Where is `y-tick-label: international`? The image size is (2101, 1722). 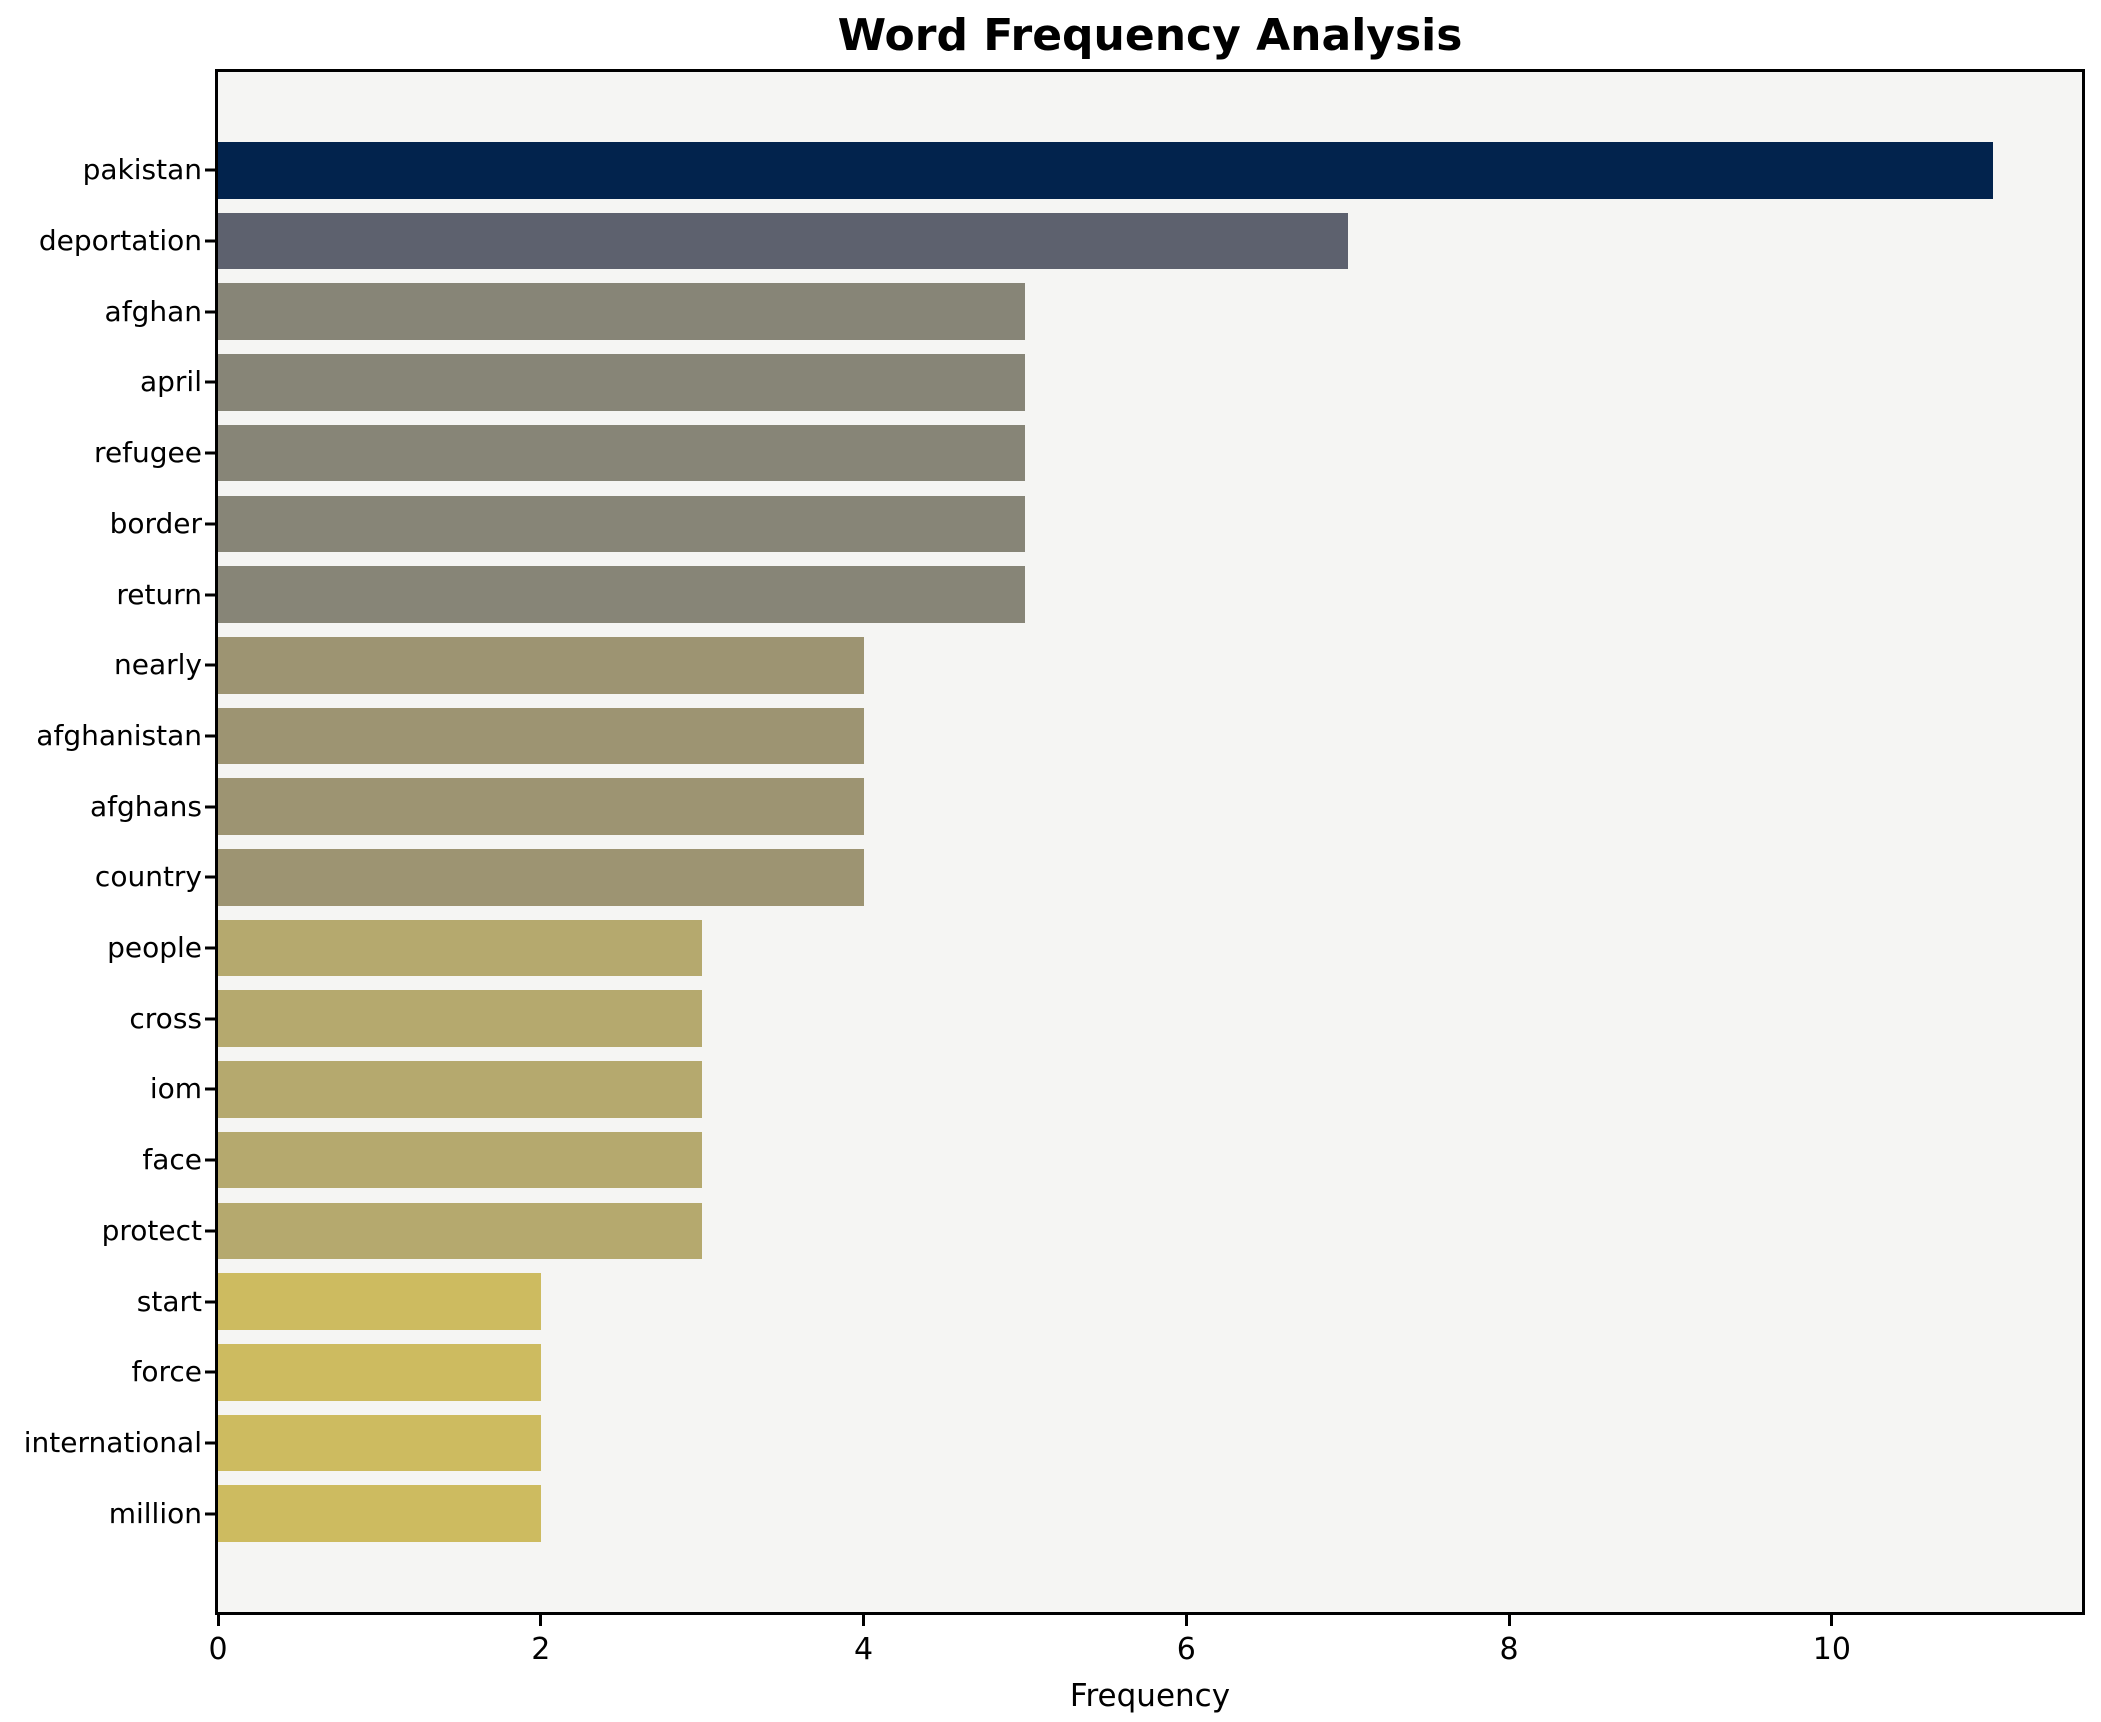 y-tick-label: international is located at coordinates (112, 1442).